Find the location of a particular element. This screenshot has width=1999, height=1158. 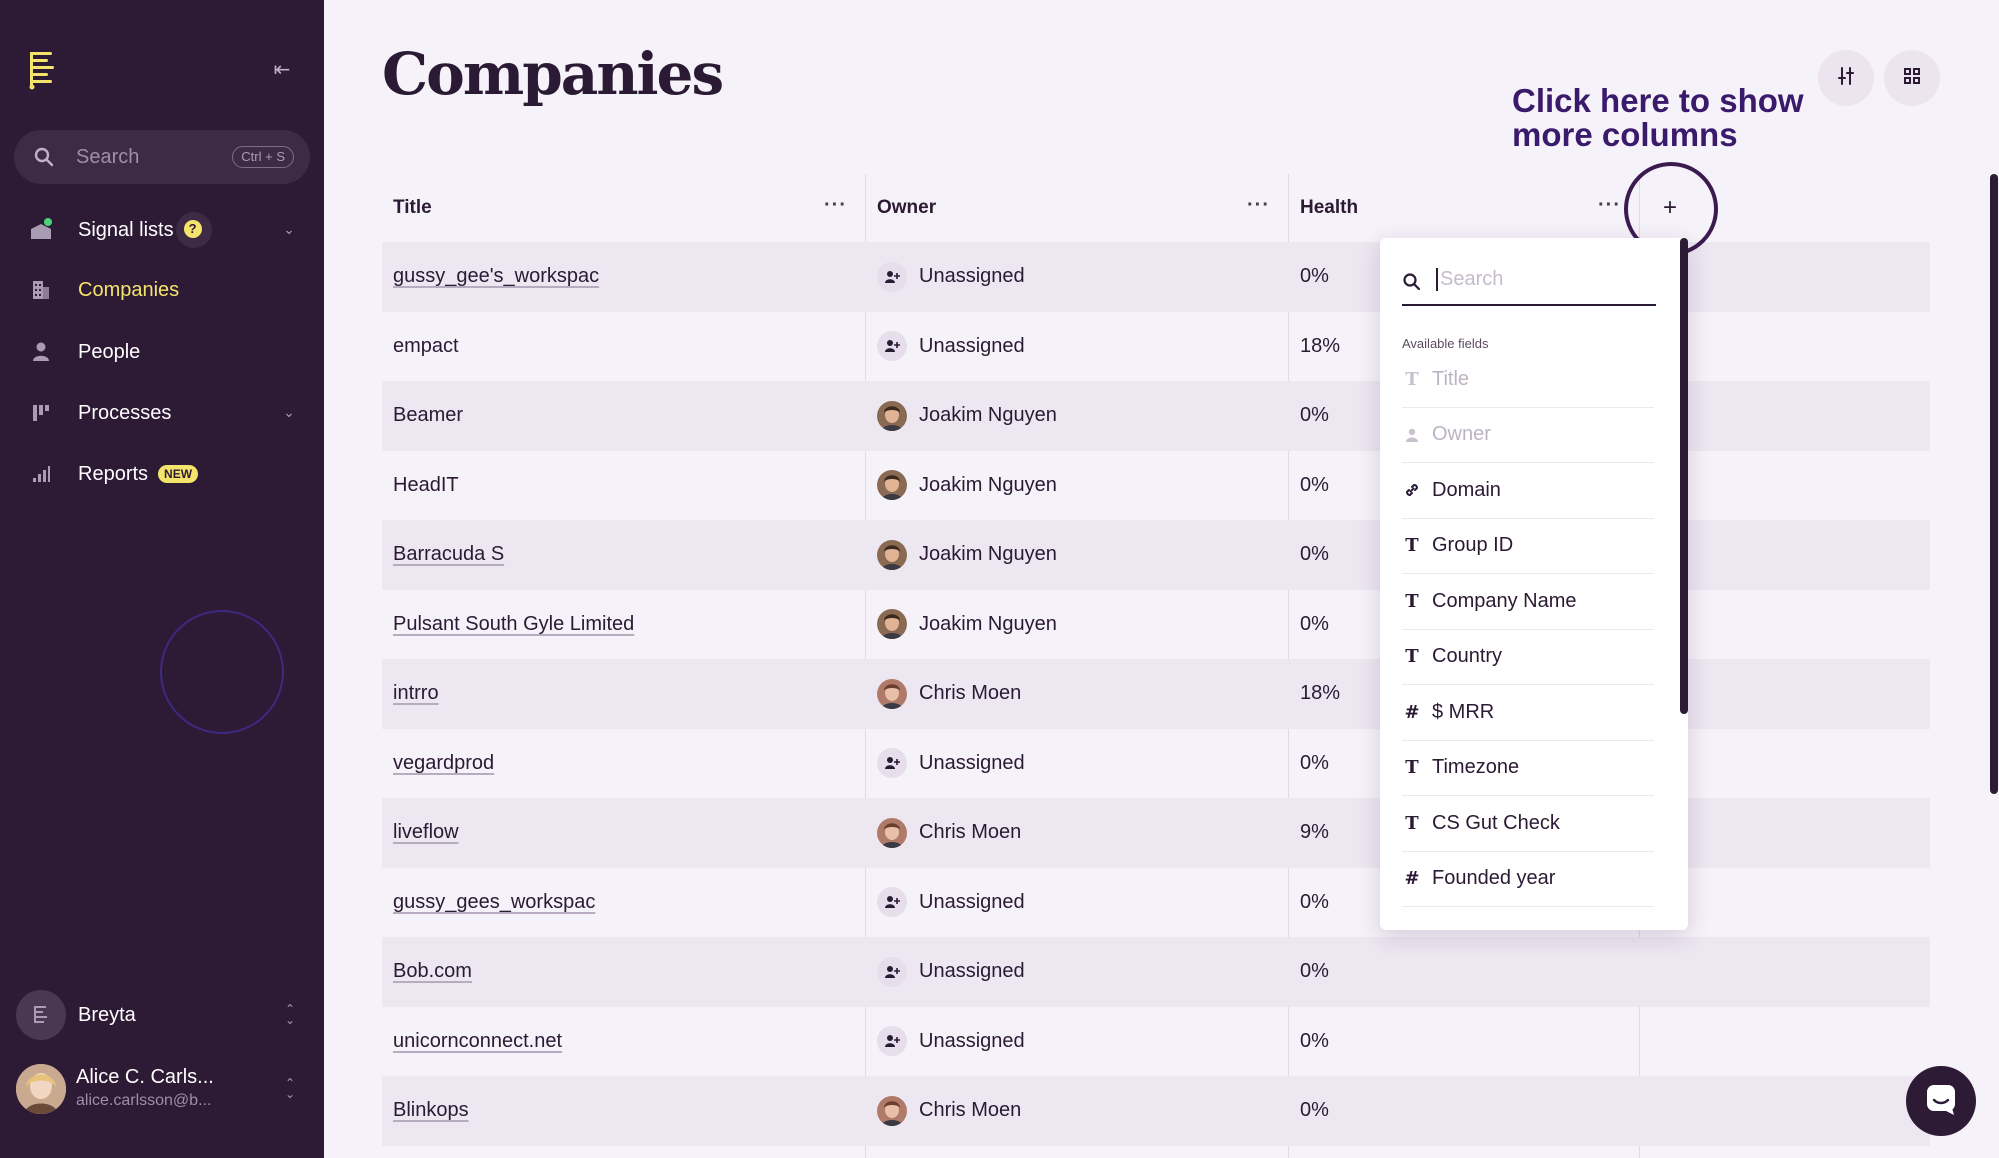

tutorial-callout: Click here to show more columns is located at coordinates (1658, 118).